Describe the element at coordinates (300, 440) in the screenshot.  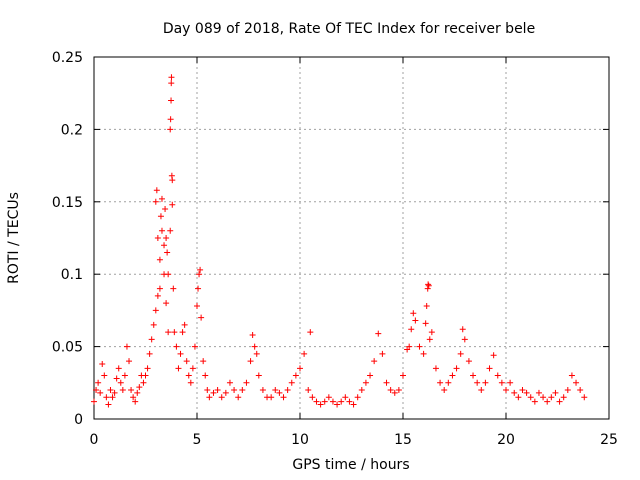
I see `x-tick-label: 10` at that location.